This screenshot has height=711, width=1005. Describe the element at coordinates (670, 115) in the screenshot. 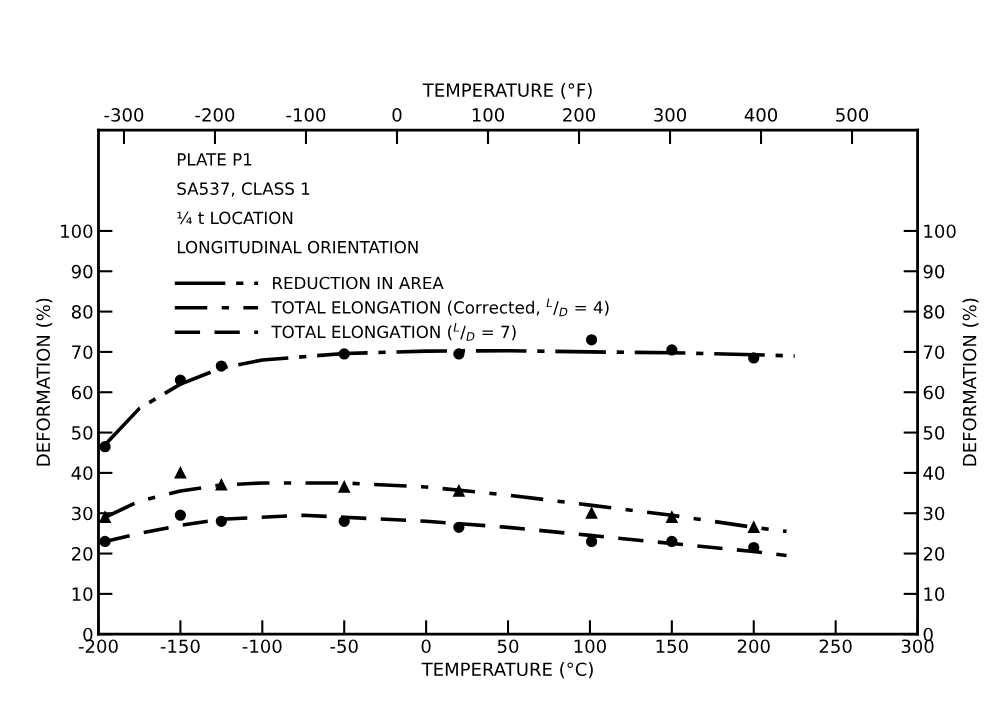

I see `x2-tick-label: 300` at that location.